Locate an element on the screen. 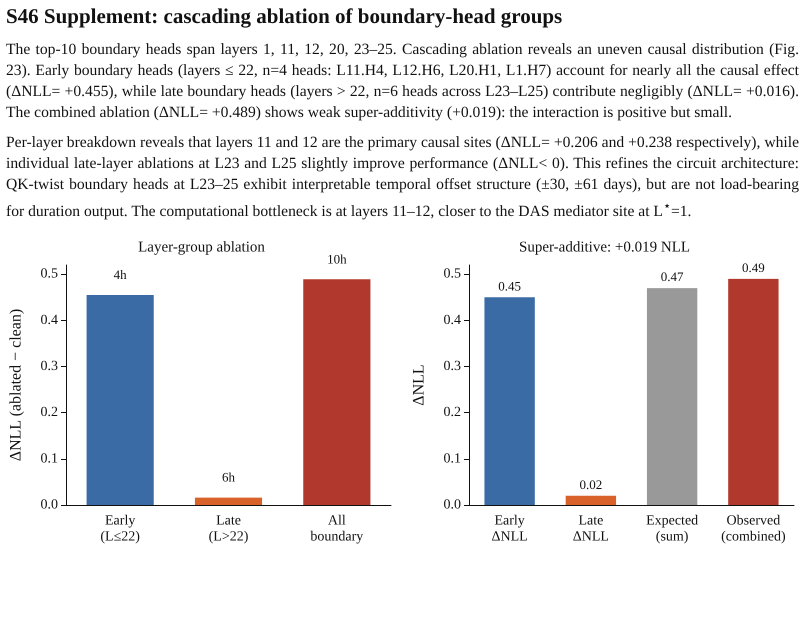 This screenshot has height=633, width=807. x-tick-label: All boundary is located at coordinates (337, 529).